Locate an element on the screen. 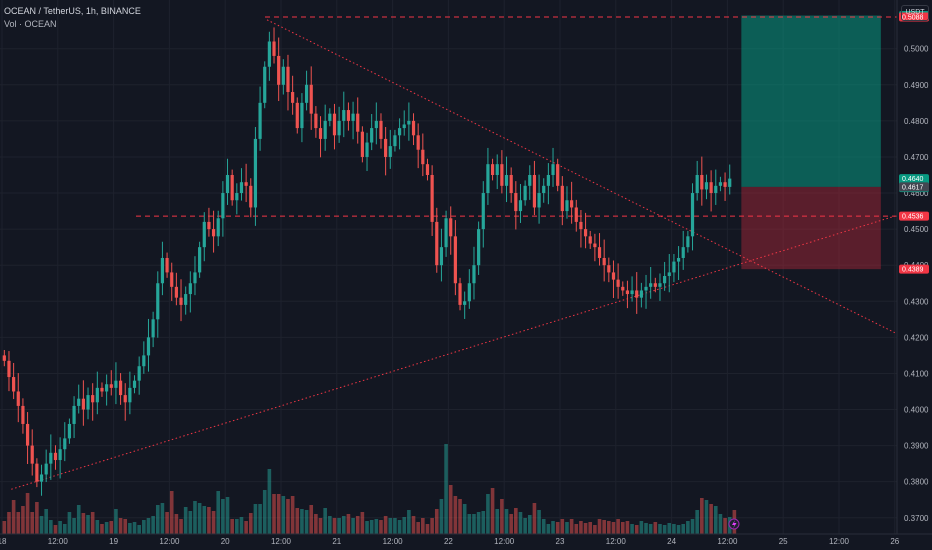  price-tick-label: 0.3900 is located at coordinates (916, 446).